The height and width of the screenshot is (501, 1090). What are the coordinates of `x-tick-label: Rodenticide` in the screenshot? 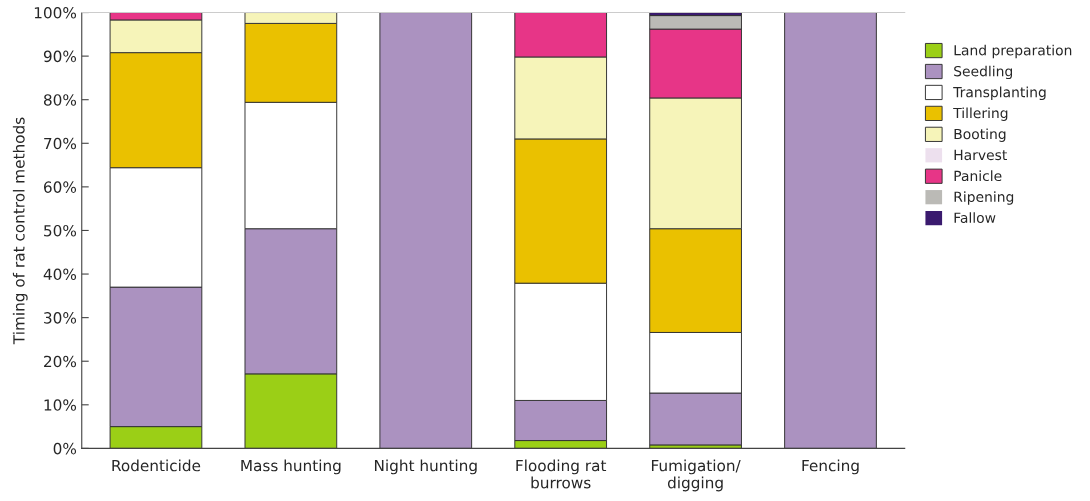 It's located at (156, 465).